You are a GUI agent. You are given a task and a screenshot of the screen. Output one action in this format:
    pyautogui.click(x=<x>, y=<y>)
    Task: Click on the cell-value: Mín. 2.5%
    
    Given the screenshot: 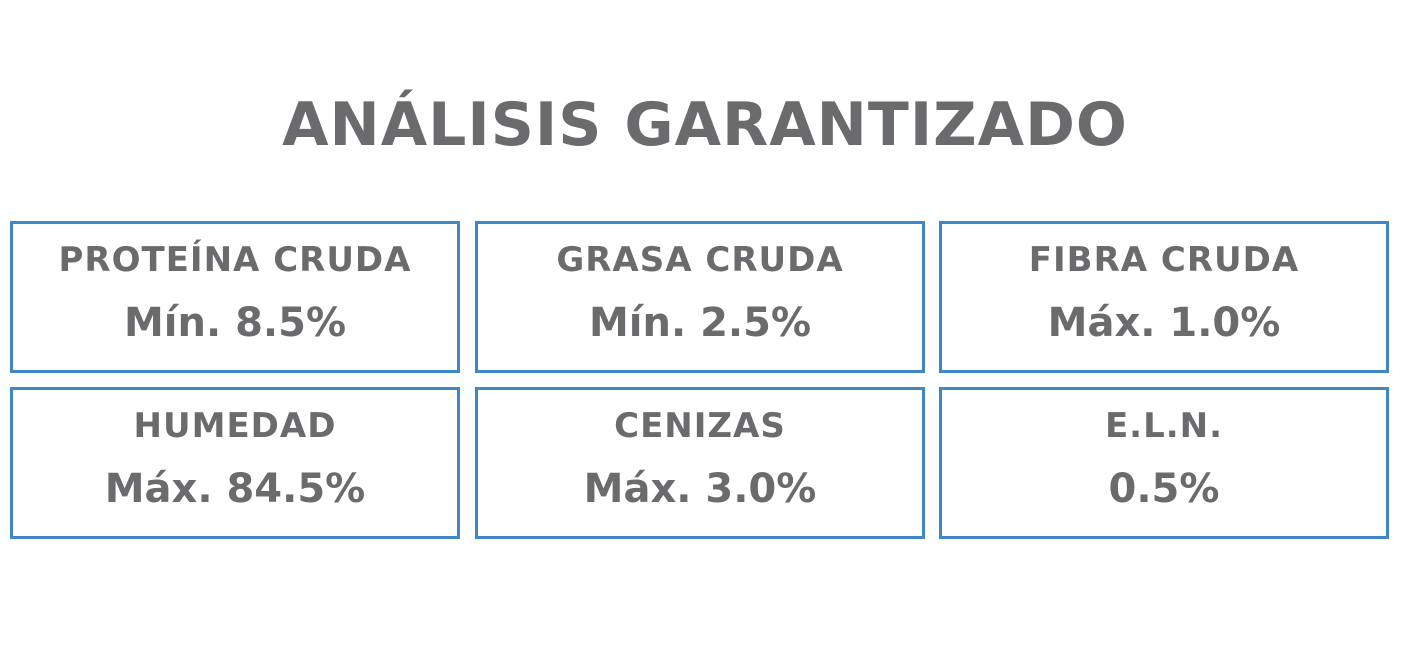 What is the action you would take?
    pyautogui.click(x=700, y=323)
    